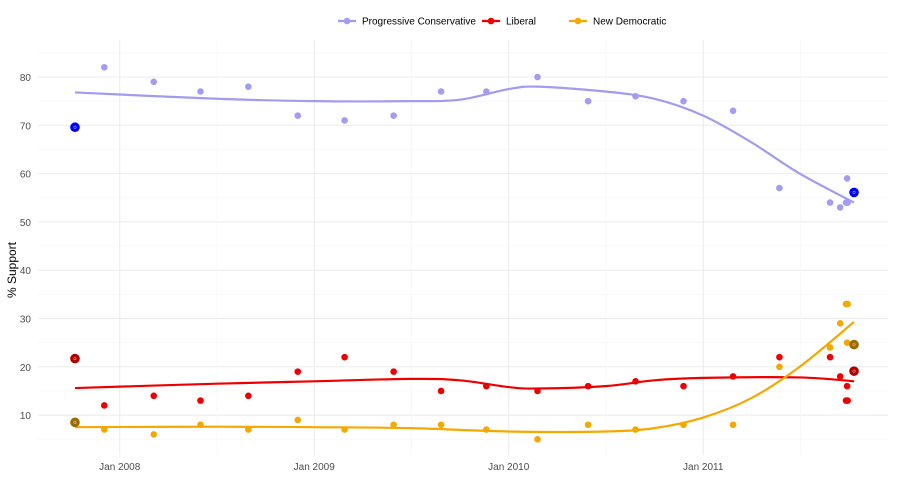 This screenshot has height=498, width=900. Describe the element at coordinates (26, 368) in the screenshot. I see `y-tick-label: 20` at that location.